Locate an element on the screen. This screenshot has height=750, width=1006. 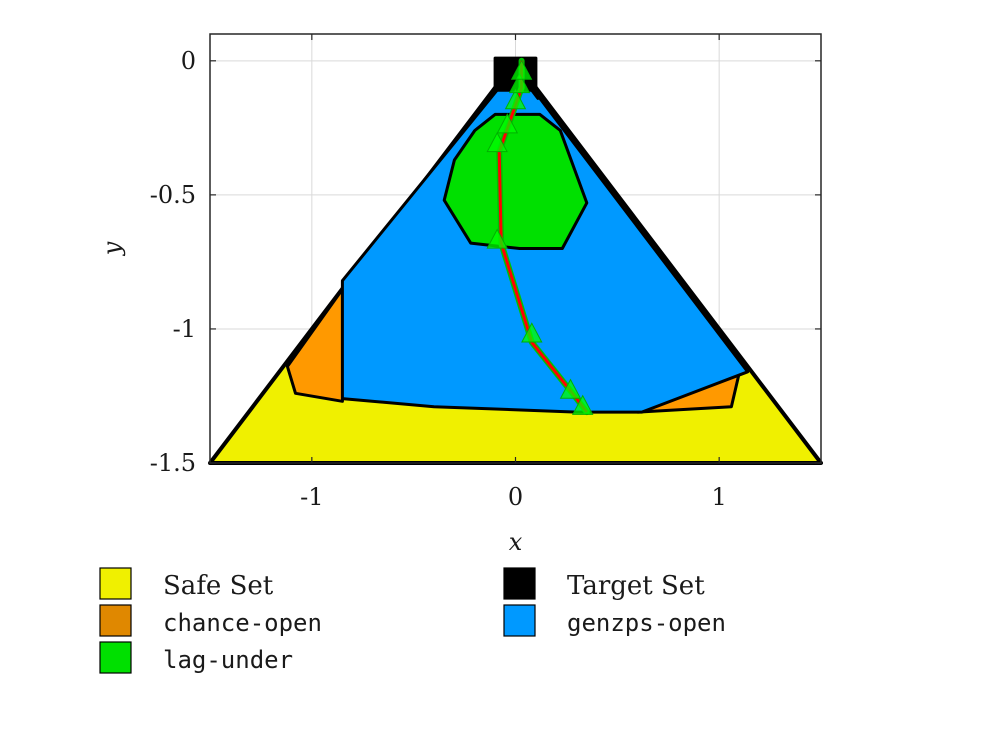
x-tick-label: -1 is located at coordinates (311, 497).